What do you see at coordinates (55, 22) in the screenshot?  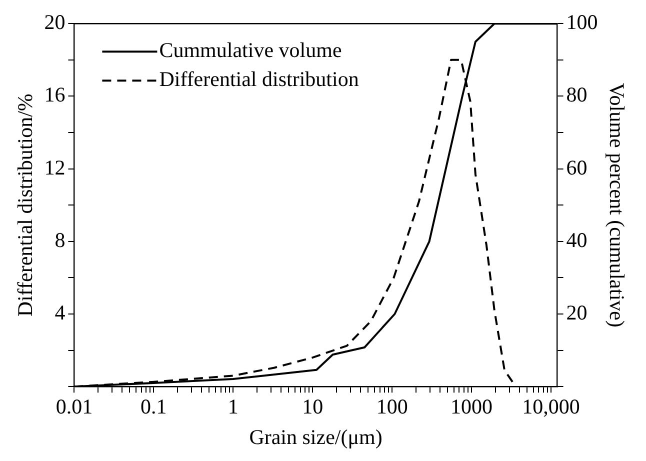 I see `y-tick-label: 20` at bounding box center [55, 22].